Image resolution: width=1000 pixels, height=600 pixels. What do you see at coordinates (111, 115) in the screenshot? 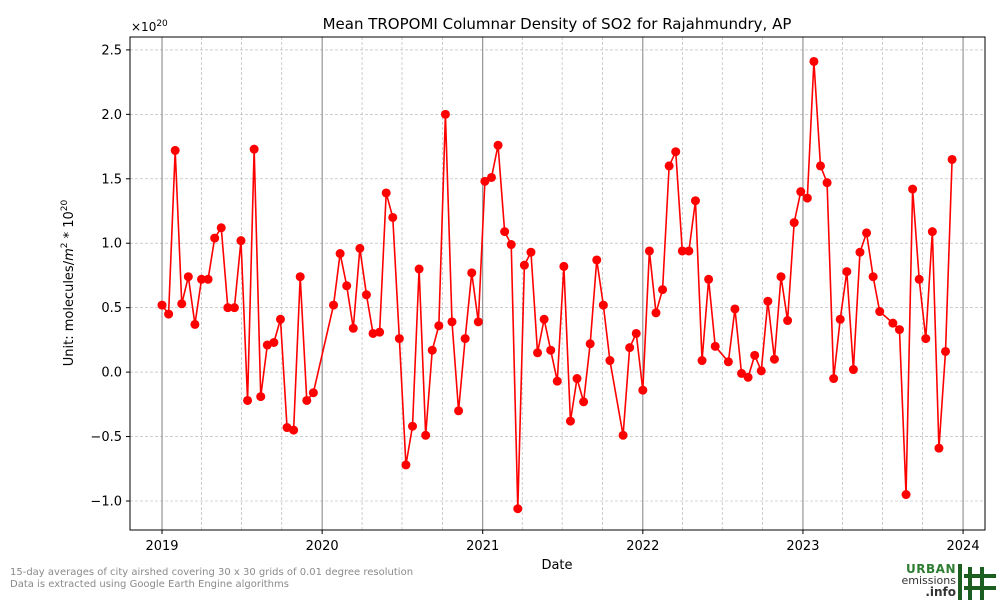
I see `y-tick-label: 2.0` at bounding box center [111, 115].